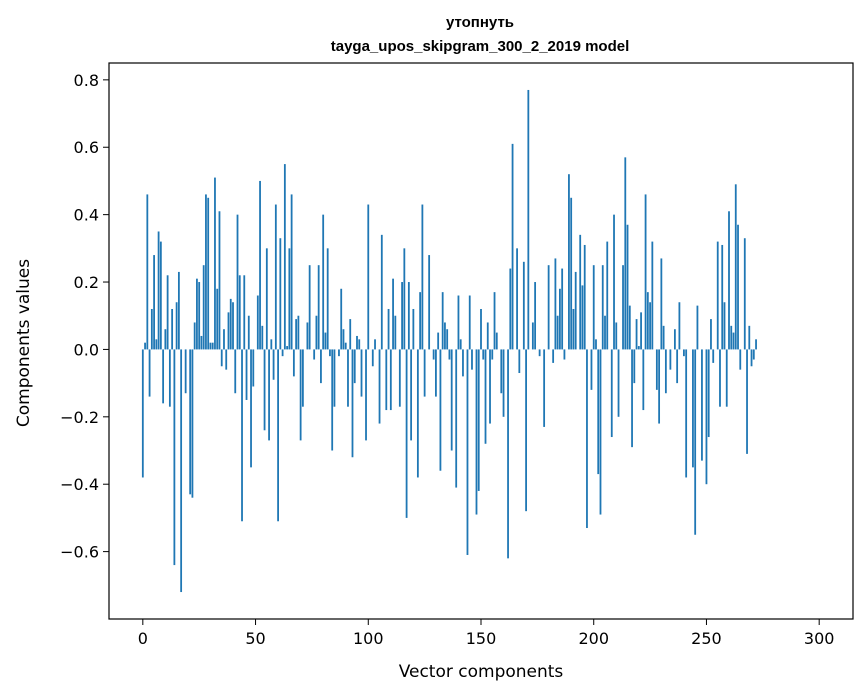 This screenshot has height=696, width=867. I want to click on x-tick-label: 200, so click(593, 638).